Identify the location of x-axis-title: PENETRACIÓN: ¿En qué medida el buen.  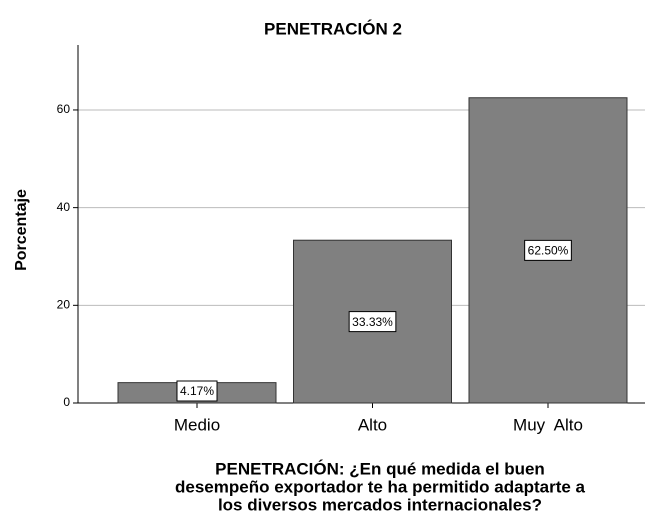
(380, 468).